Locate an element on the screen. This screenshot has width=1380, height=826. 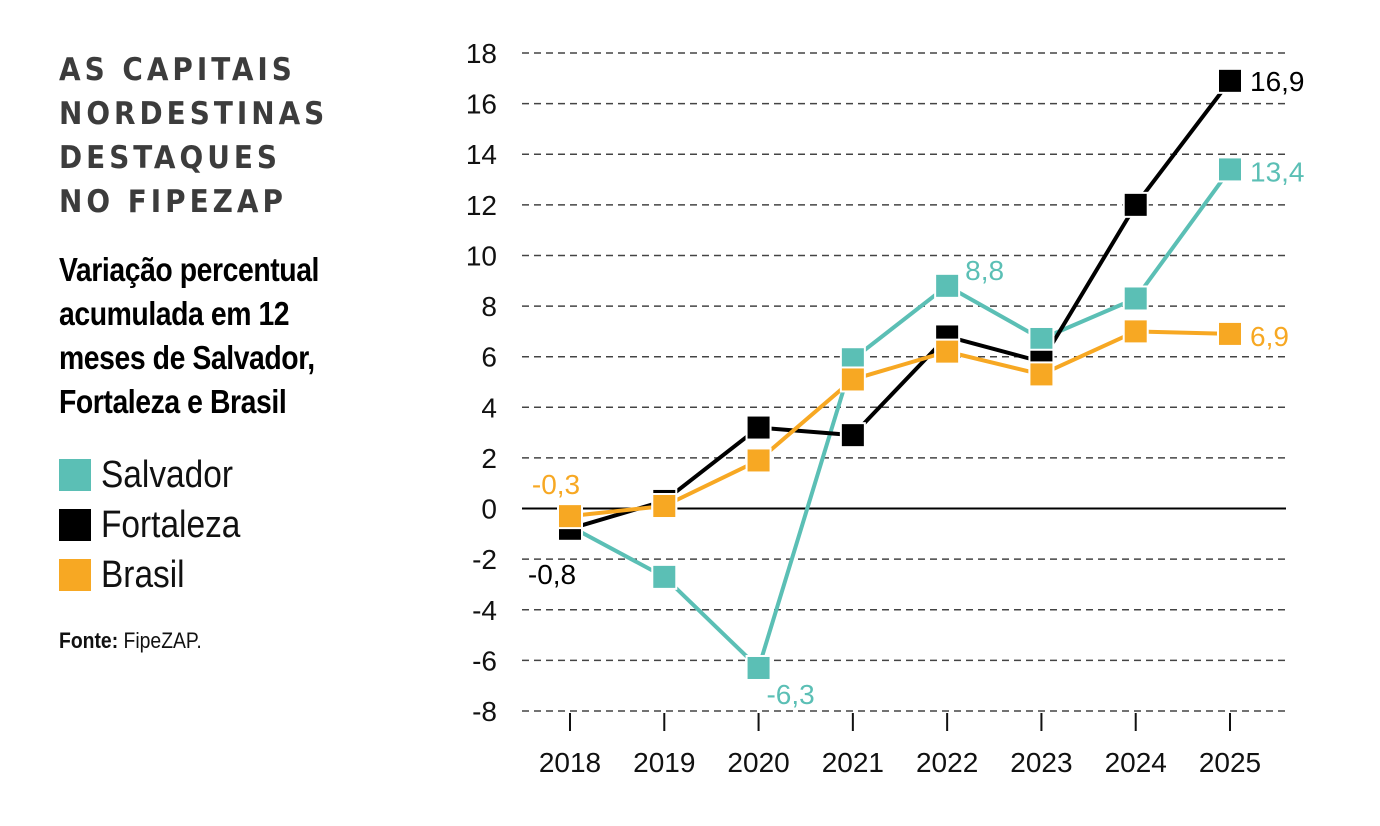
source-label: Fonte: is located at coordinates (89, 640).